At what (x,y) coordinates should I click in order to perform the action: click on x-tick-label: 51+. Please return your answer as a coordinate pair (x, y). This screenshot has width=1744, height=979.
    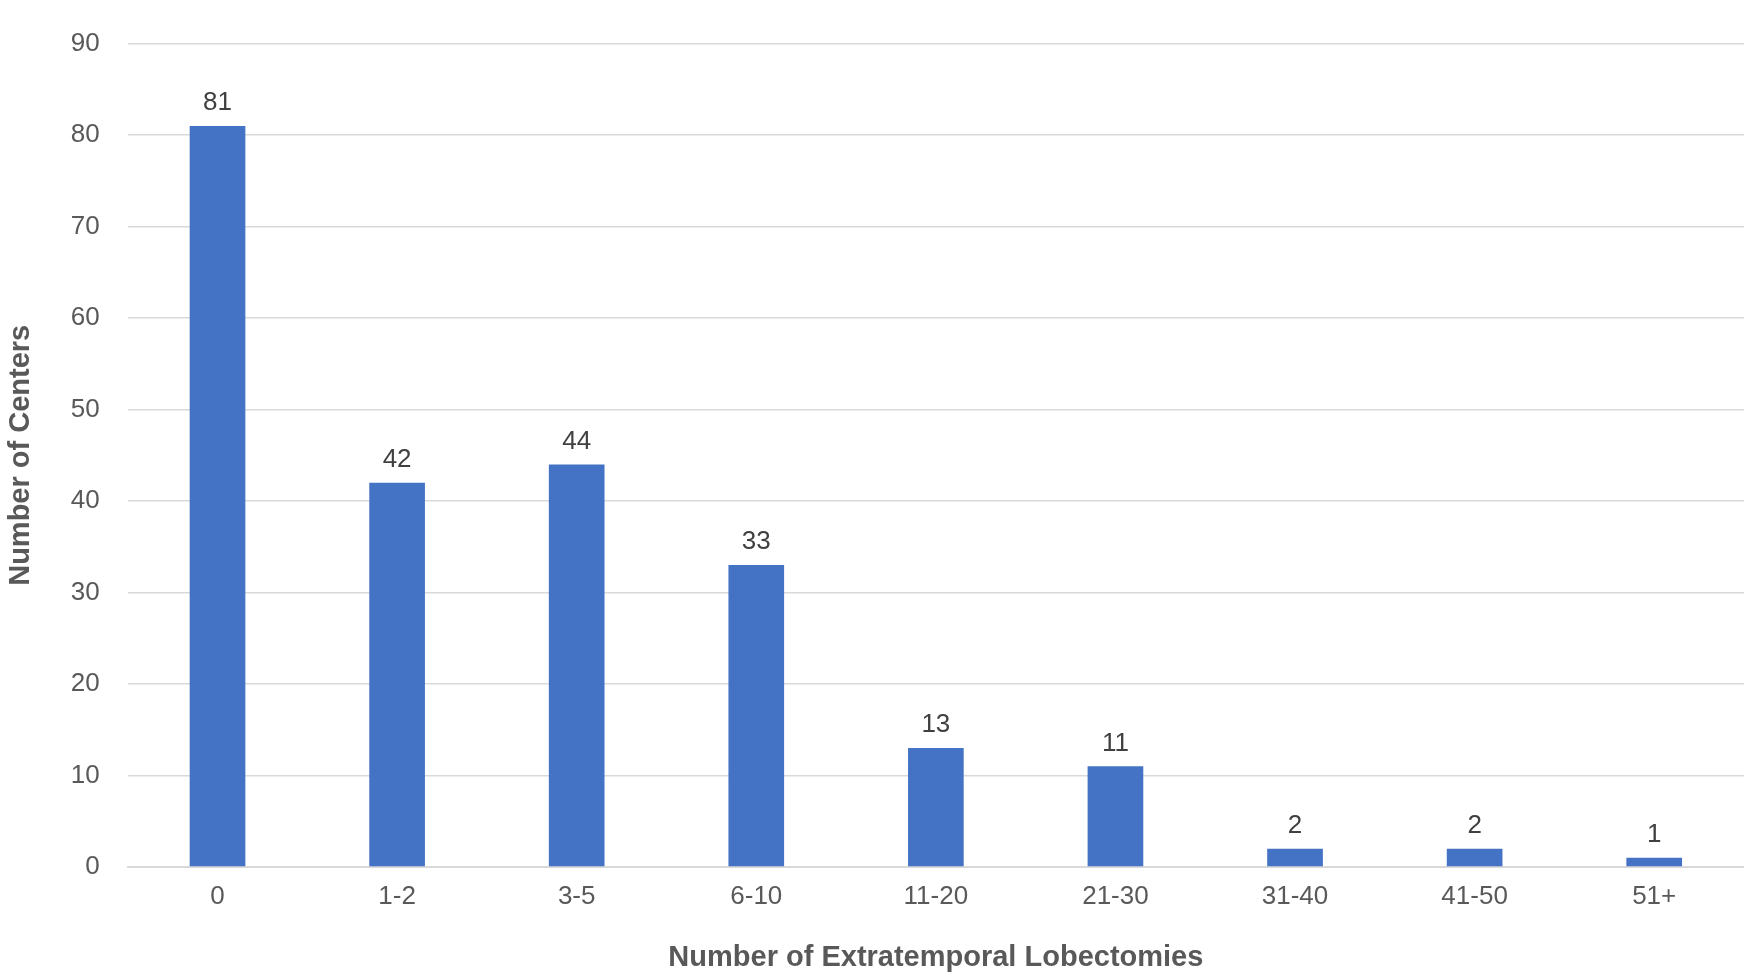
    Looking at the image, I should click on (1654, 894).